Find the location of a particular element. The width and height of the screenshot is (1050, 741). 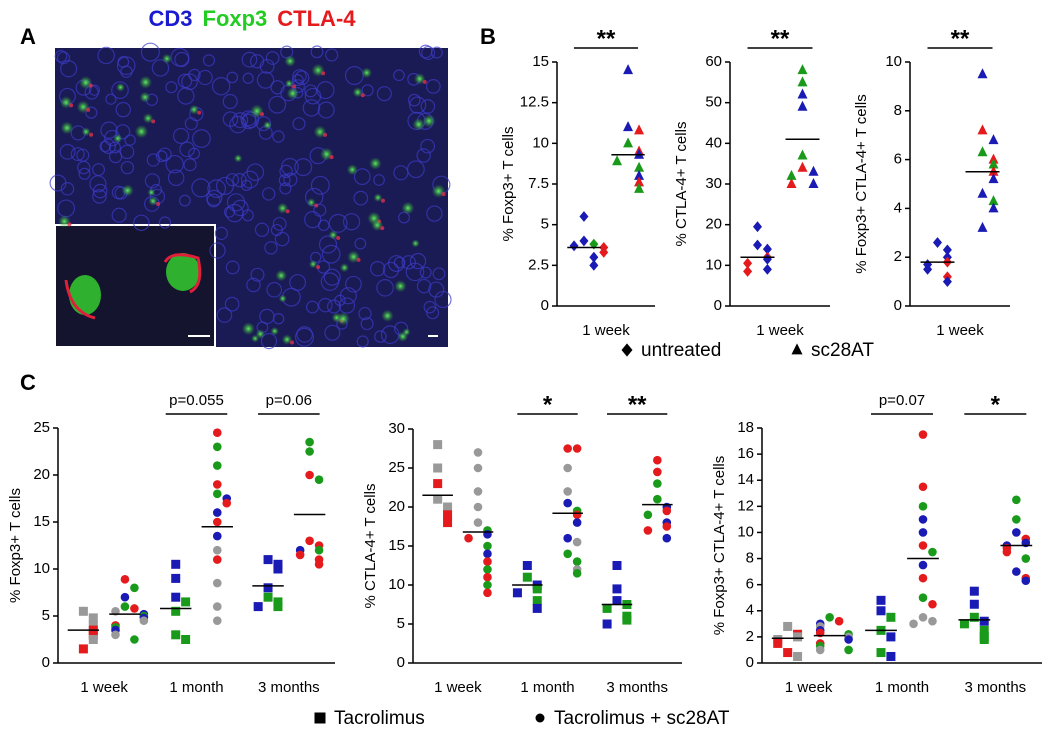

significance-label: p=0.06 is located at coordinates (289, 400).